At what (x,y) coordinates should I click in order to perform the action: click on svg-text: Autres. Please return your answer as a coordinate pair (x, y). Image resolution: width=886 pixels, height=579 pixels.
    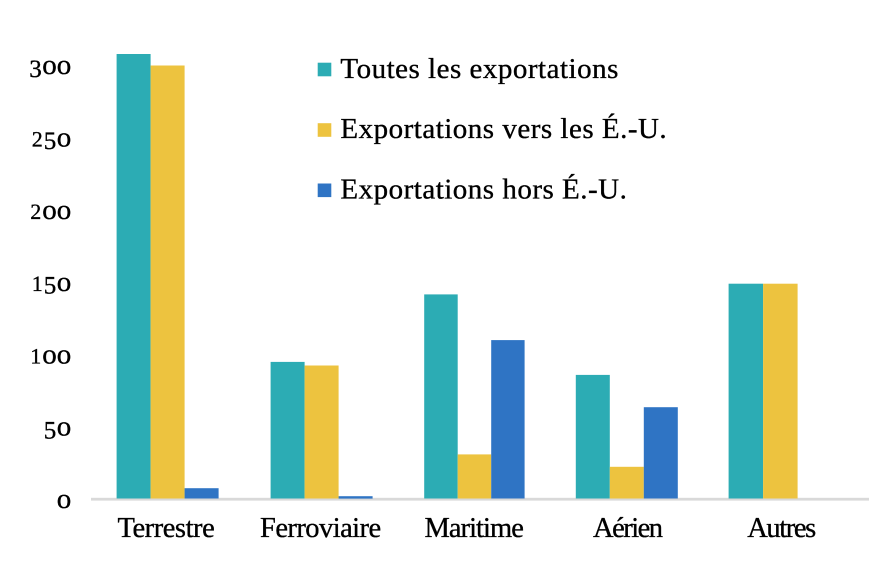
    Looking at the image, I should click on (781, 528).